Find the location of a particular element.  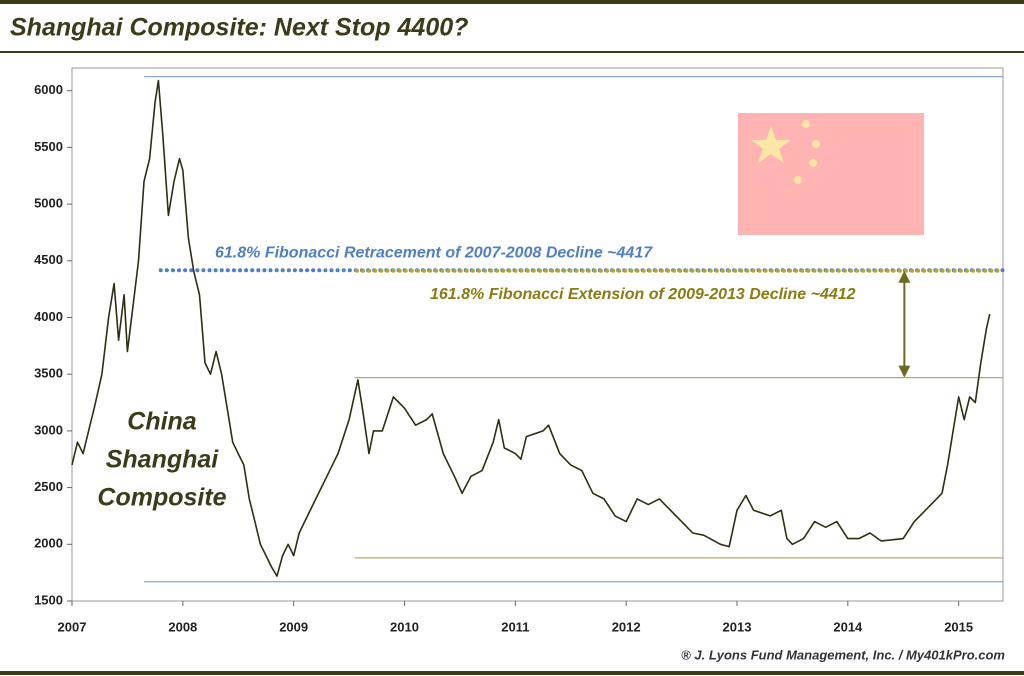

x-tick-label: 2014 is located at coordinates (848, 626).